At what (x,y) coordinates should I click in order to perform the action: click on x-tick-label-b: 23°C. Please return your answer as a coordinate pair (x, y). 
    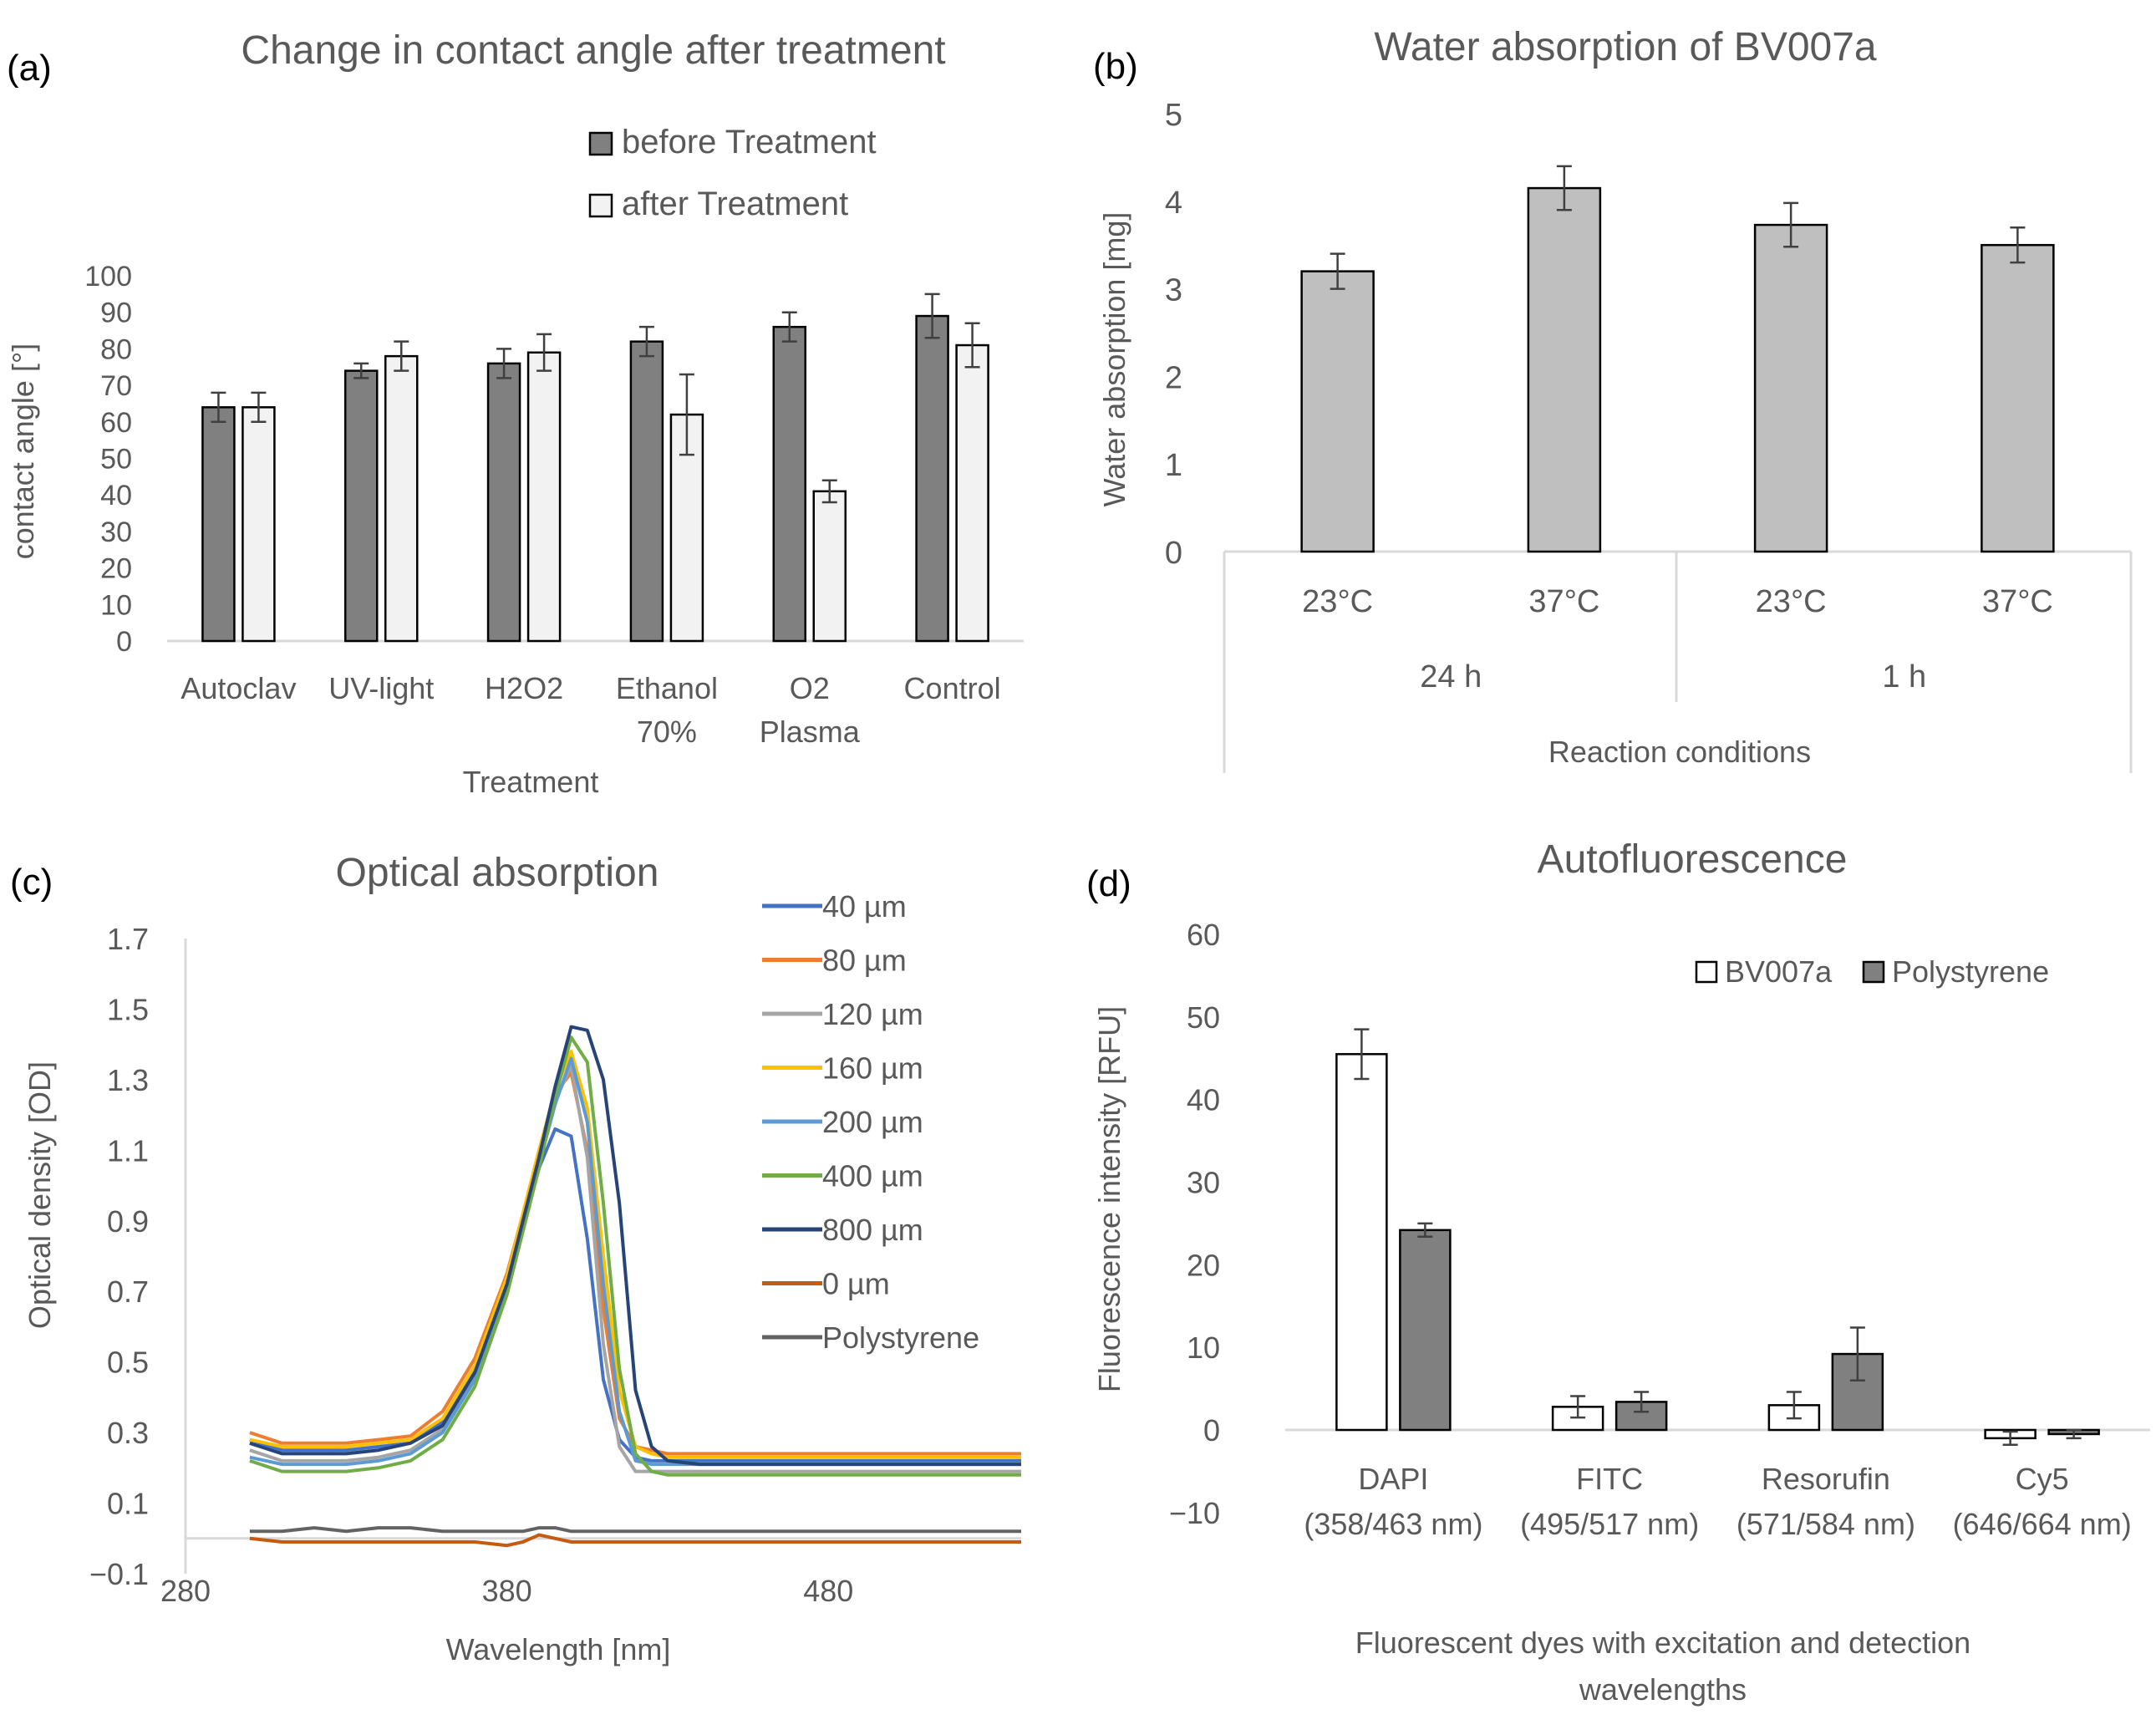
    Looking at the image, I should click on (1337, 601).